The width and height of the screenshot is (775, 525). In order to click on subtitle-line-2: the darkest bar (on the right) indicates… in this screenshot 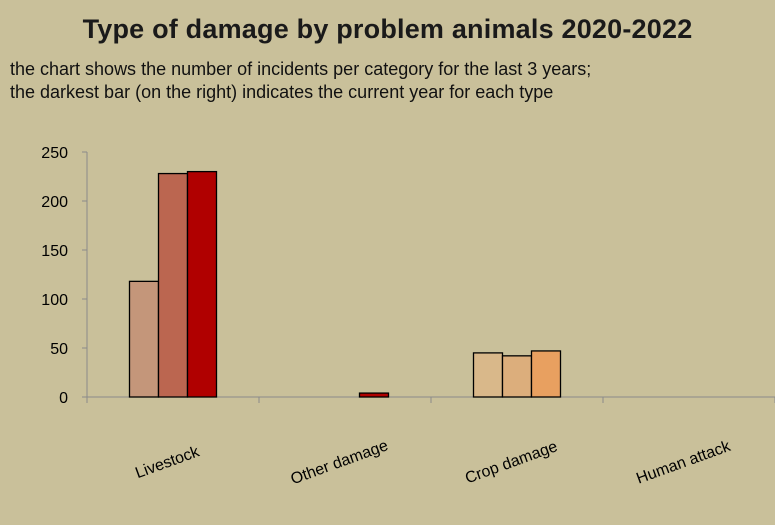, I will do `click(282, 92)`.